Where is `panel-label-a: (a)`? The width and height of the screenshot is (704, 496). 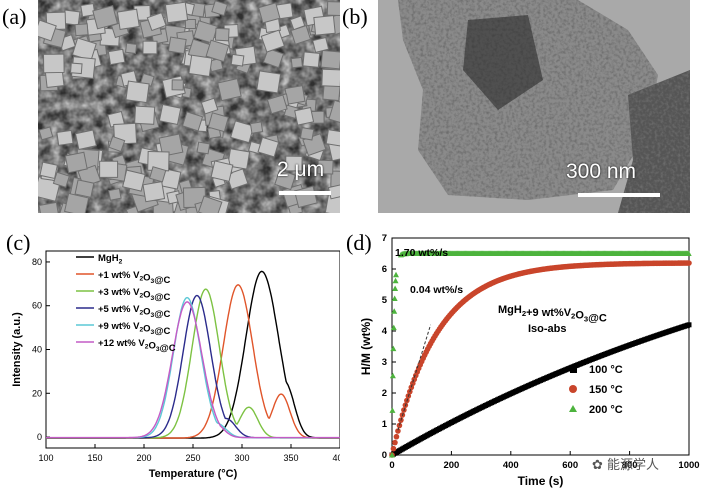
panel-label-a: (a) is located at coordinates (14, 16).